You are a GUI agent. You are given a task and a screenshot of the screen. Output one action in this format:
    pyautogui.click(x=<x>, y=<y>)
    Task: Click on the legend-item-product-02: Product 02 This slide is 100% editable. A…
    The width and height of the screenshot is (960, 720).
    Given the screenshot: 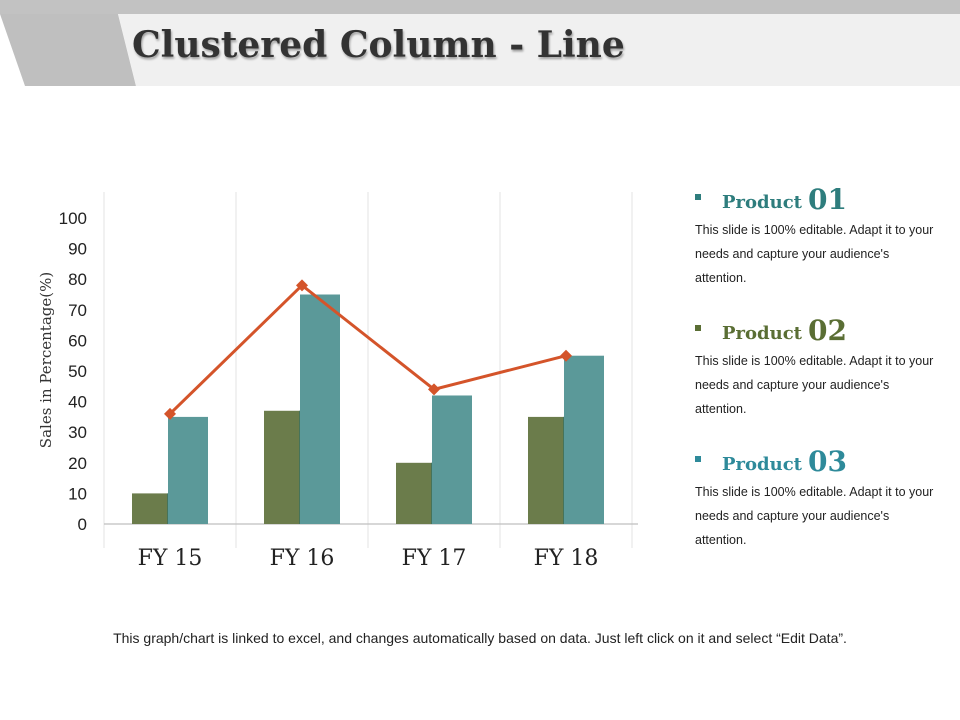 What is the action you would take?
    pyautogui.click(x=817, y=366)
    